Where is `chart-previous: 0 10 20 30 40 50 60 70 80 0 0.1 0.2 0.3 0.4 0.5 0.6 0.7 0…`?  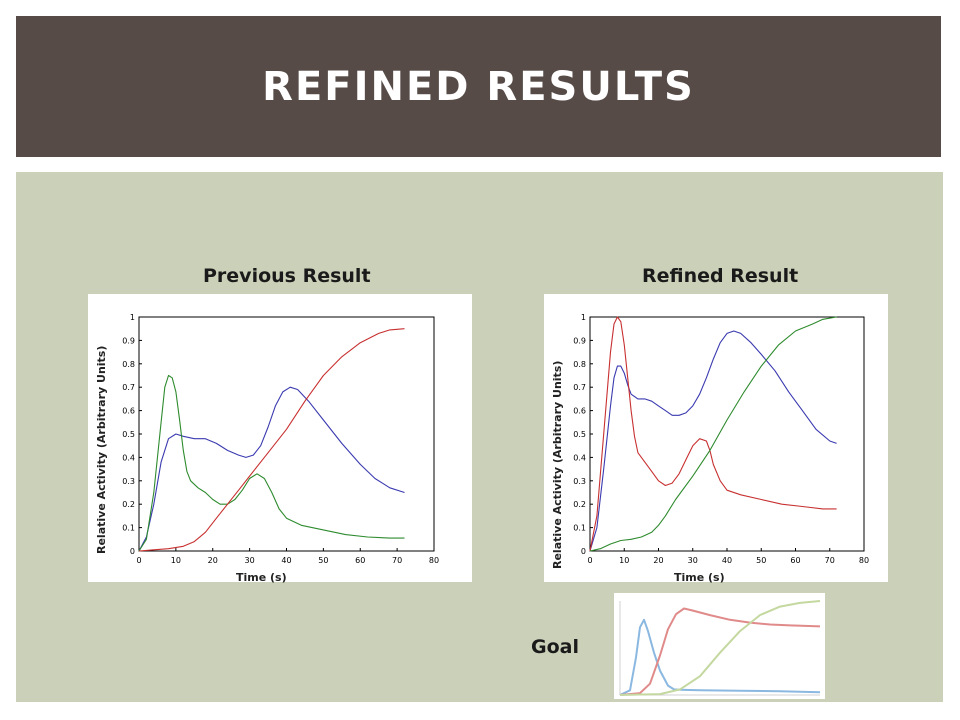 chart-previous: 0 10 20 30 40 50 60 70 80 0 0.1 0.2 0.3 0.4 0.5 0.6 0.7 0… is located at coordinates (280, 439).